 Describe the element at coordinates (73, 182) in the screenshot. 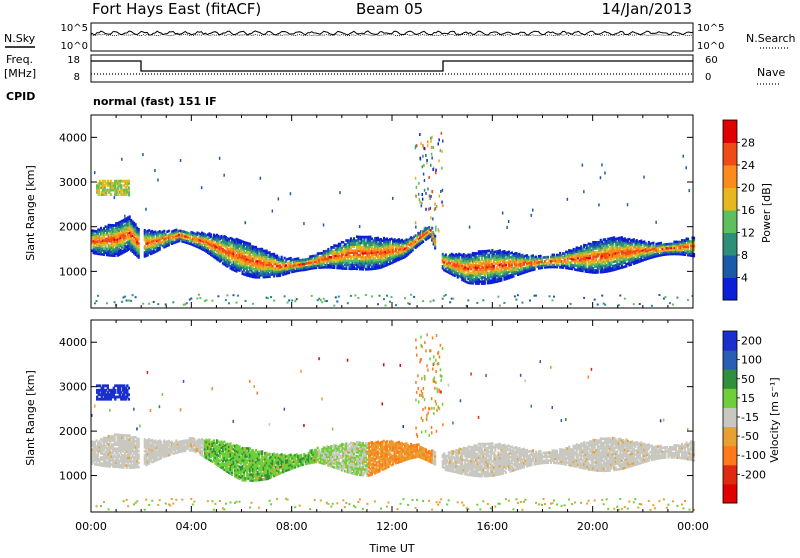

I see `y-tick-label: 3000` at that location.